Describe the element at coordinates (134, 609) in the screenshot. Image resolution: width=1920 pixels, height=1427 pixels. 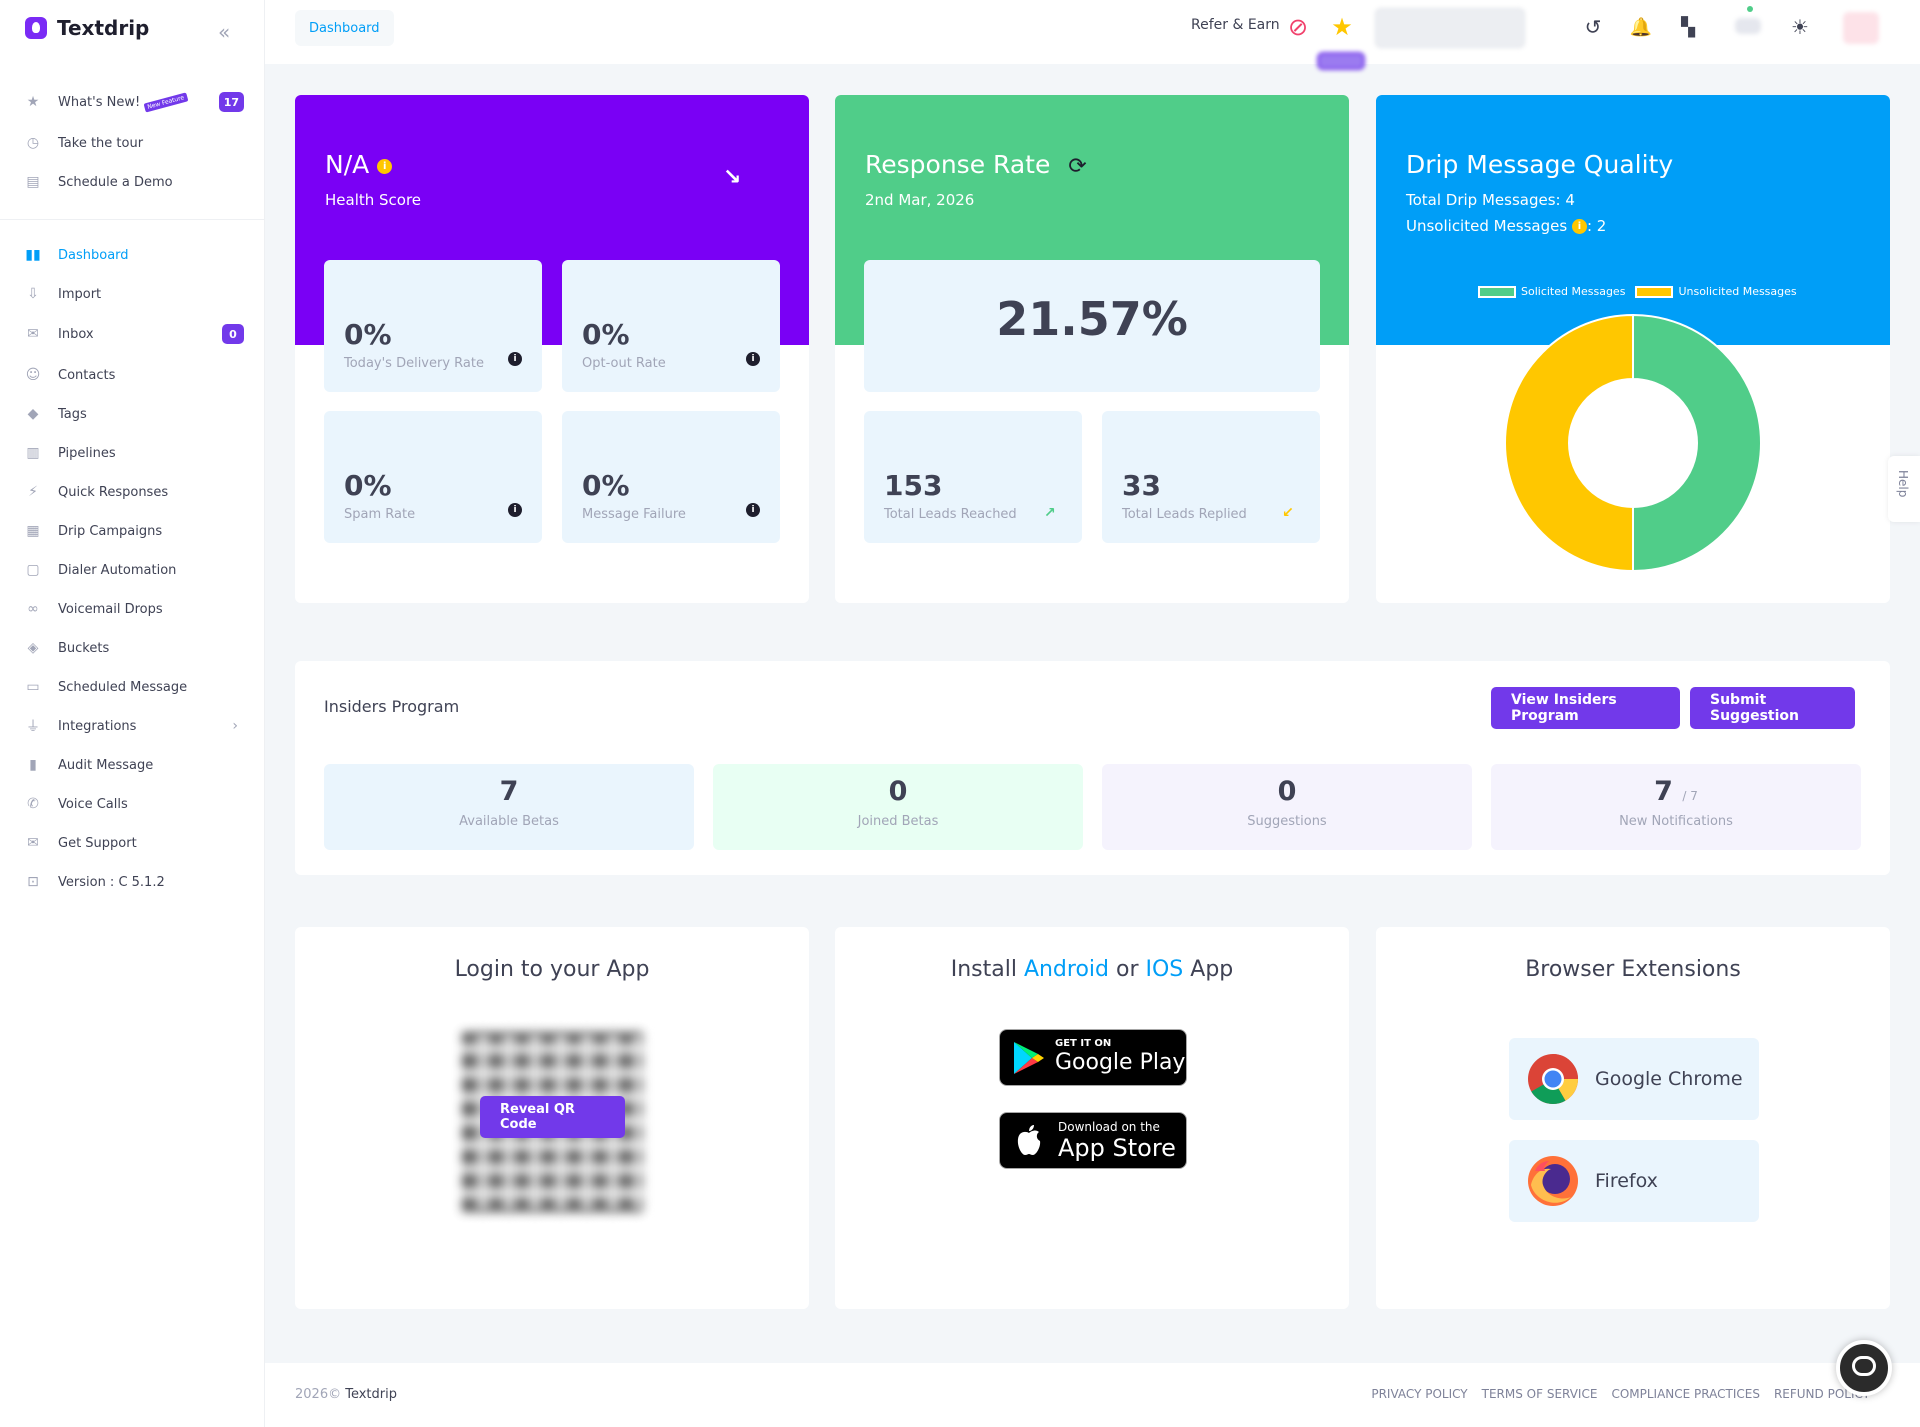
I see `sidebar-item-voicemail-drops: ∞ Voicemail Drops` at that location.